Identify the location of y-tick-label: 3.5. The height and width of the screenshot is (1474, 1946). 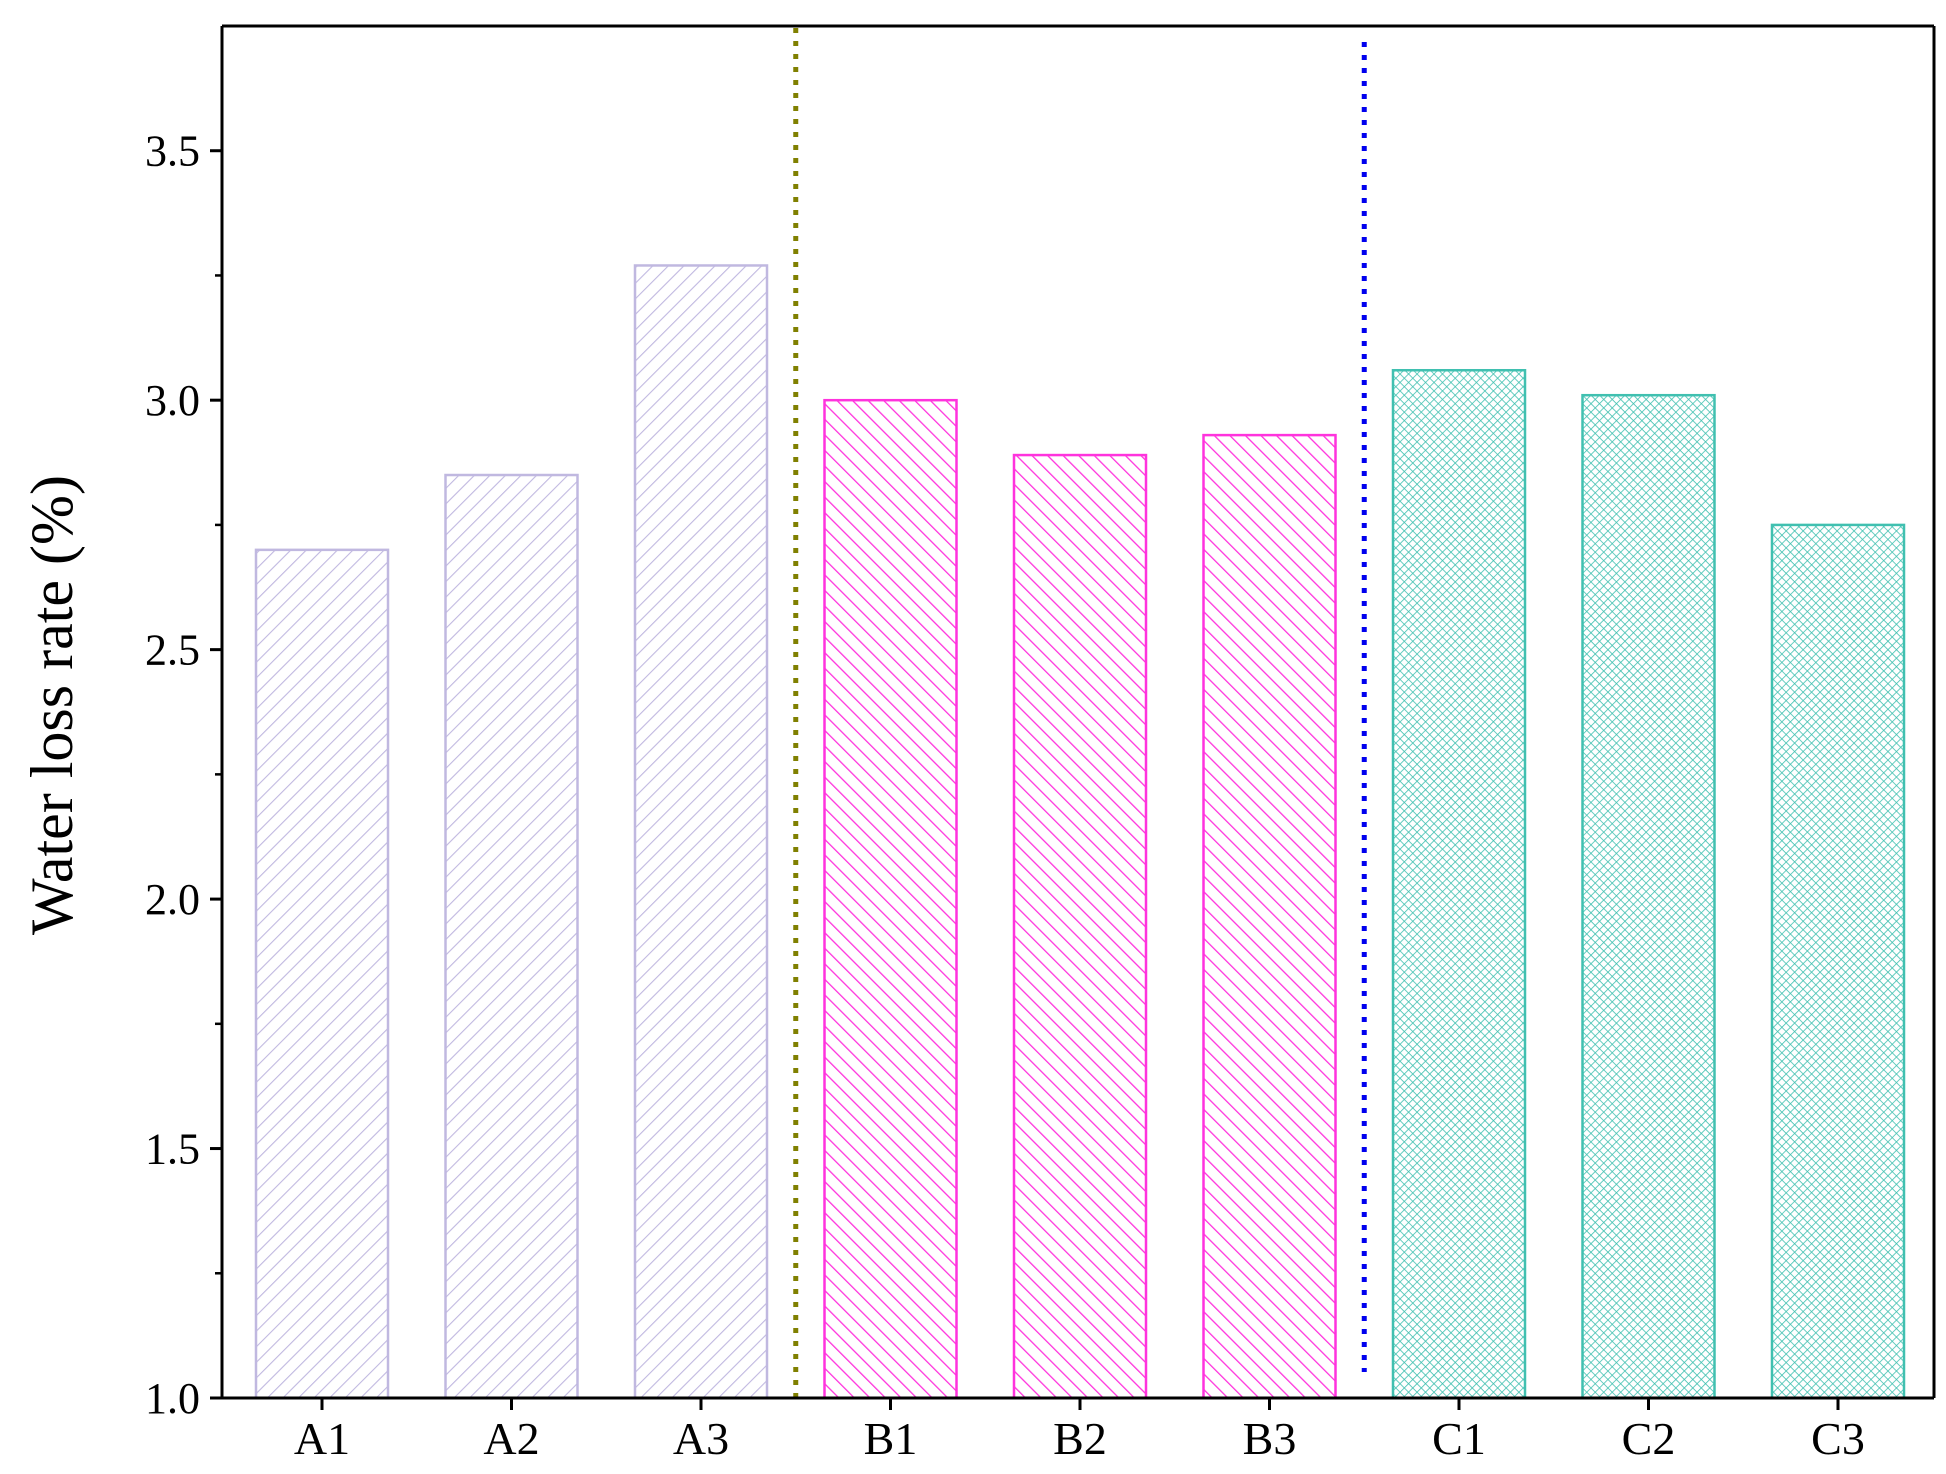
(172, 151).